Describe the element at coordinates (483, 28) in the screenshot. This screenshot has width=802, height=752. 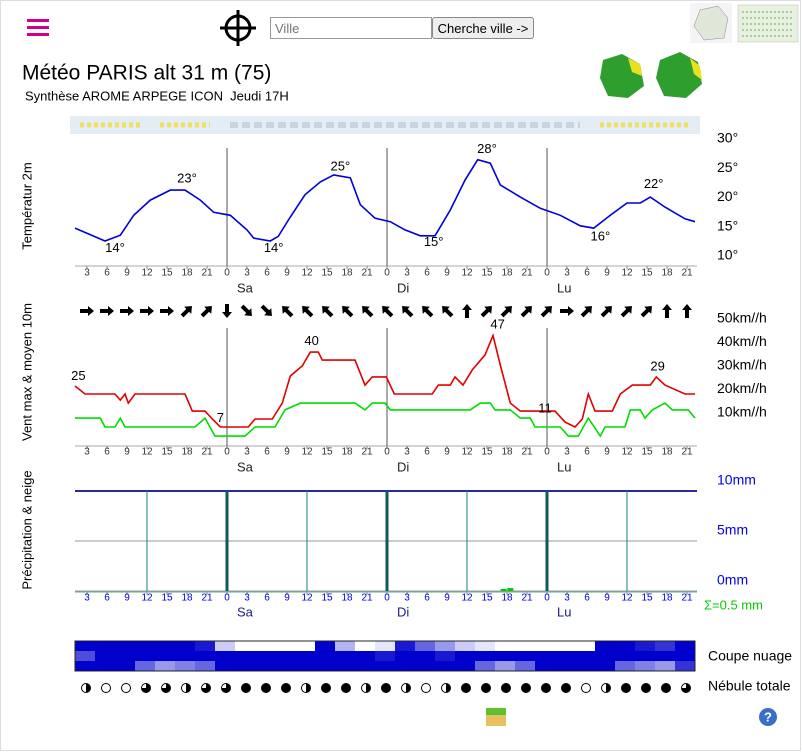
I see `search-button: Cherche ville ->` at that location.